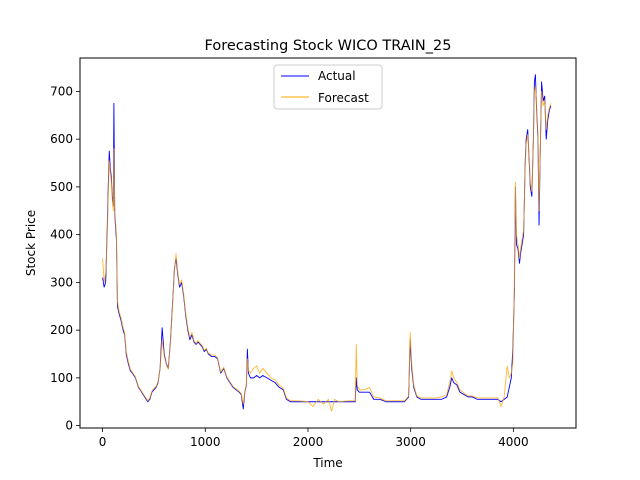 The image size is (640, 480). I want to click on x-tick-label: 1000, so click(205, 442).